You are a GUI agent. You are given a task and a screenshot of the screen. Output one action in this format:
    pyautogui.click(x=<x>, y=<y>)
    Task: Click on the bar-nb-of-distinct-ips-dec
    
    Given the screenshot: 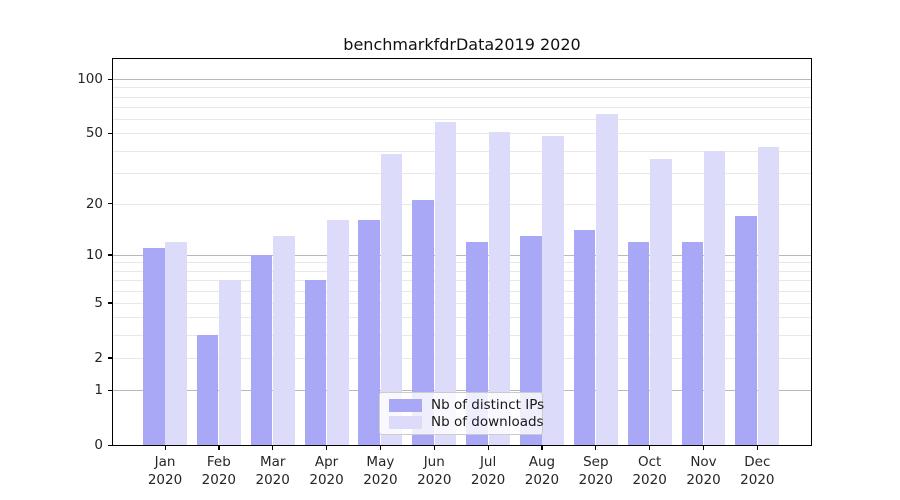 What is the action you would take?
    pyautogui.click(x=746, y=330)
    